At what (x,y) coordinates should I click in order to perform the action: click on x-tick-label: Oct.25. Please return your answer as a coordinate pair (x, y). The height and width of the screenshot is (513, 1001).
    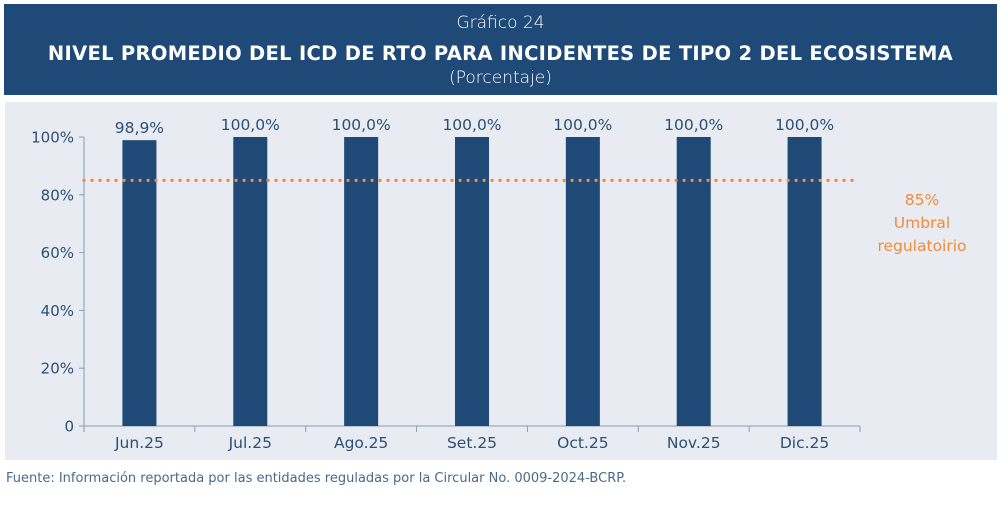
    Looking at the image, I should click on (582, 443).